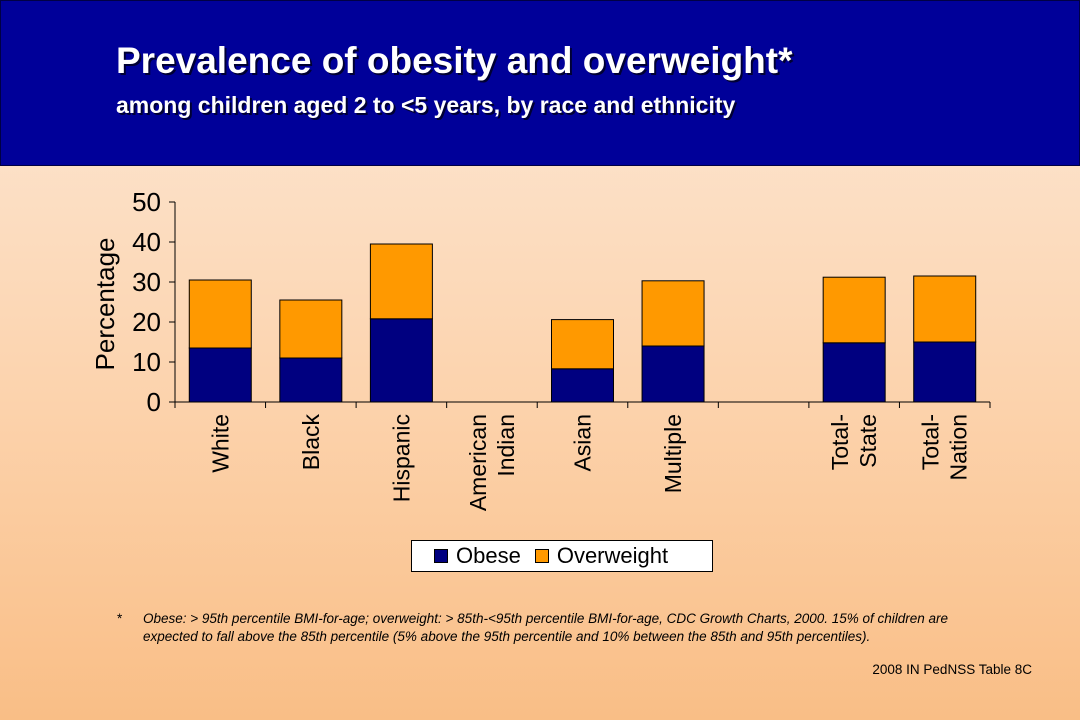 The width and height of the screenshot is (1080, 720). I want to click on bar-obese-black, so click(311, 380).